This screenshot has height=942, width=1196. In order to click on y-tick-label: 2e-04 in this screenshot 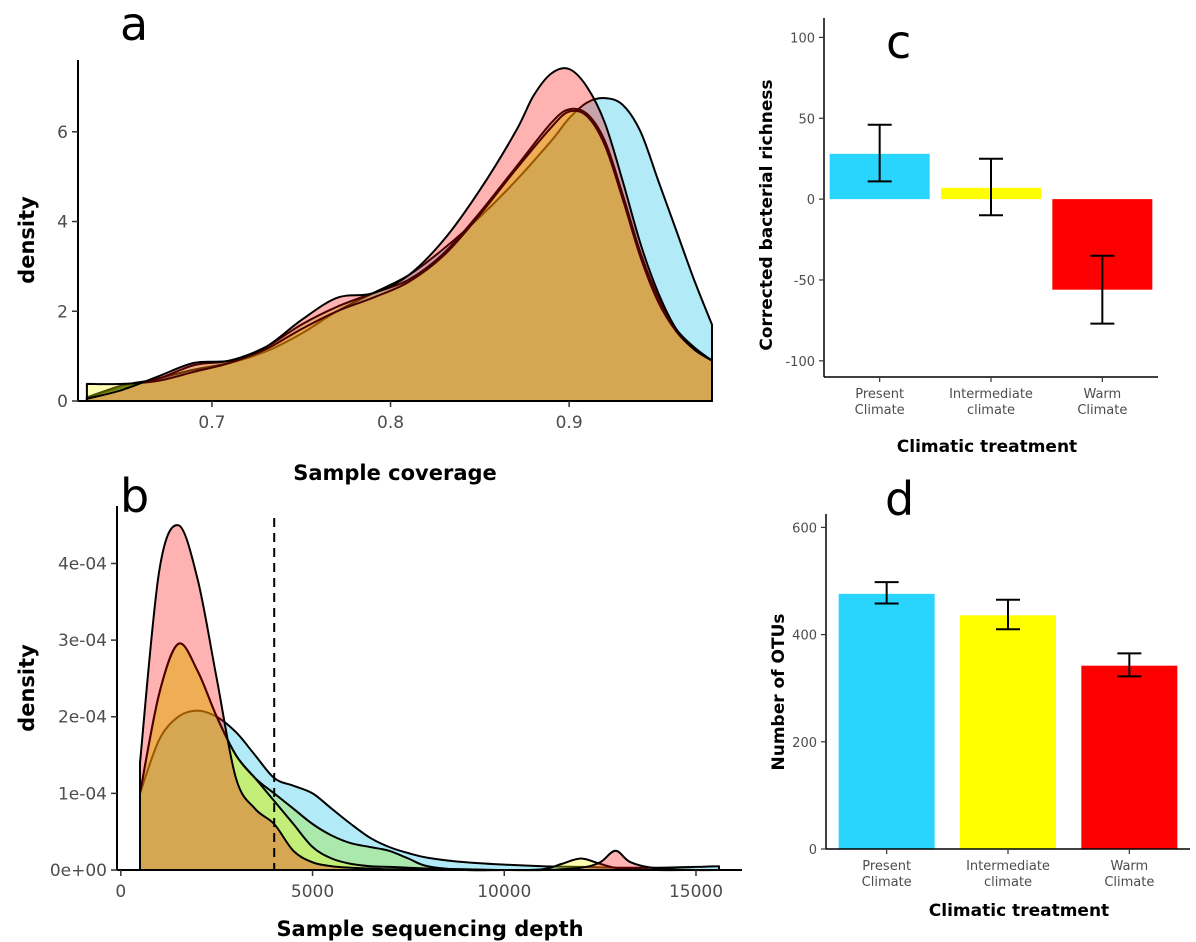, I will do `click(82, 718)`.